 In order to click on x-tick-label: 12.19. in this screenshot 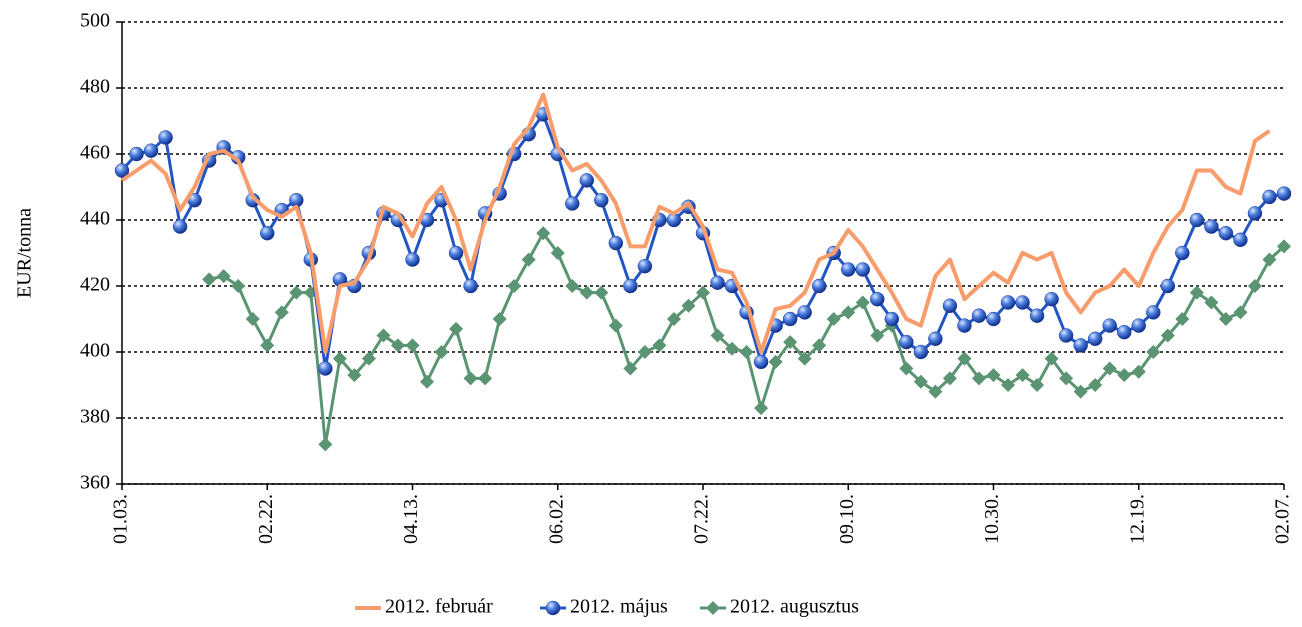, I will do `click(1137, 519)`.